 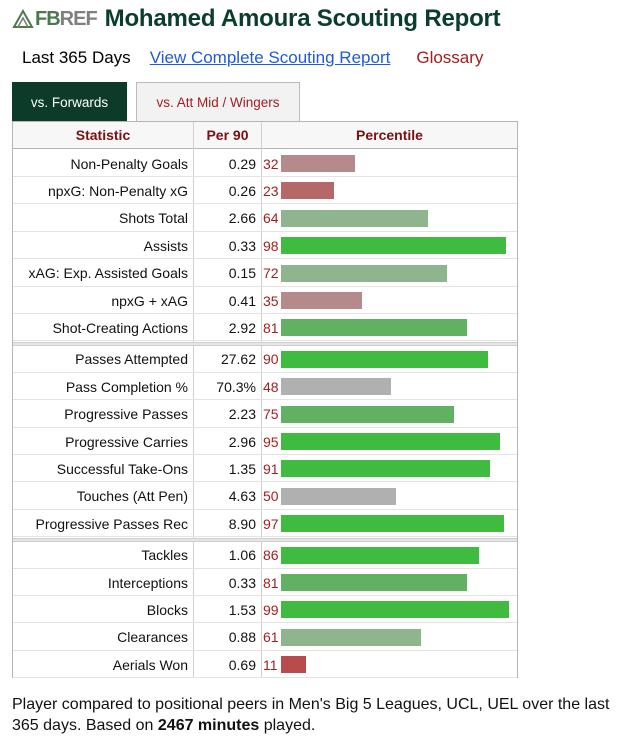 I want to click on per-90-value: 8.90, so click(x=242, y=523).